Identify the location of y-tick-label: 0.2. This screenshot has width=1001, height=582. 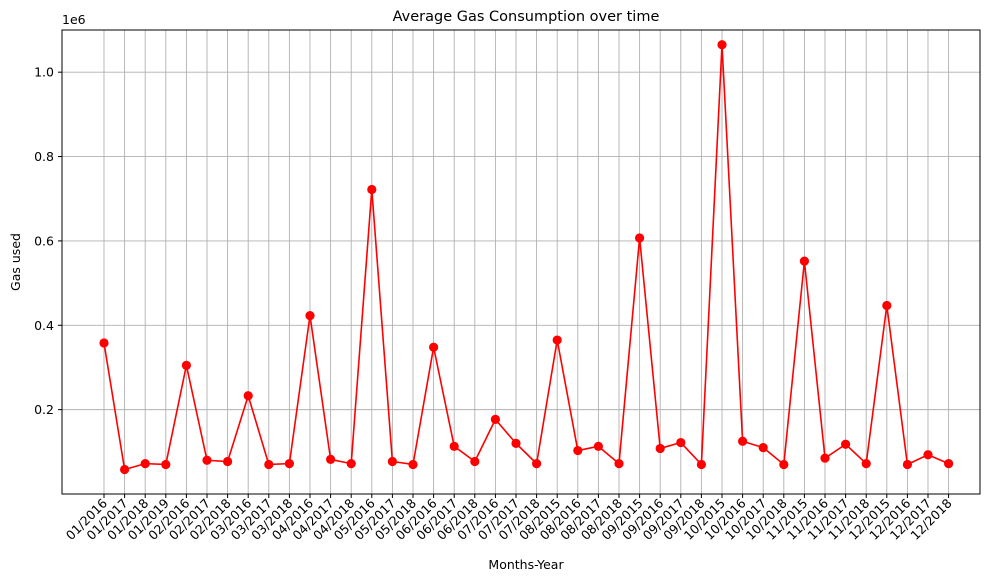
(44, 409).